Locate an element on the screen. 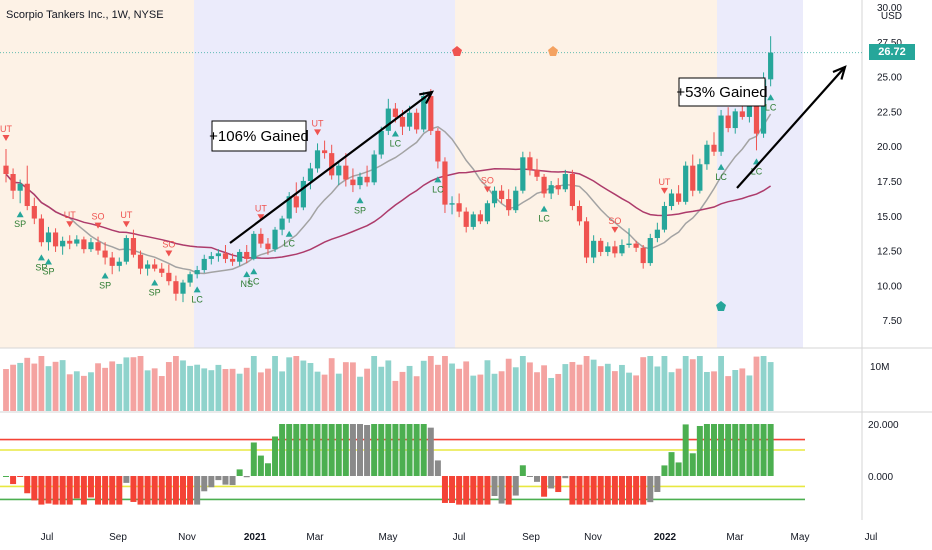 Image resolution: width=932 pixels, height=550 pixels. signal-marker: SP is located at coordinates (155, 288).